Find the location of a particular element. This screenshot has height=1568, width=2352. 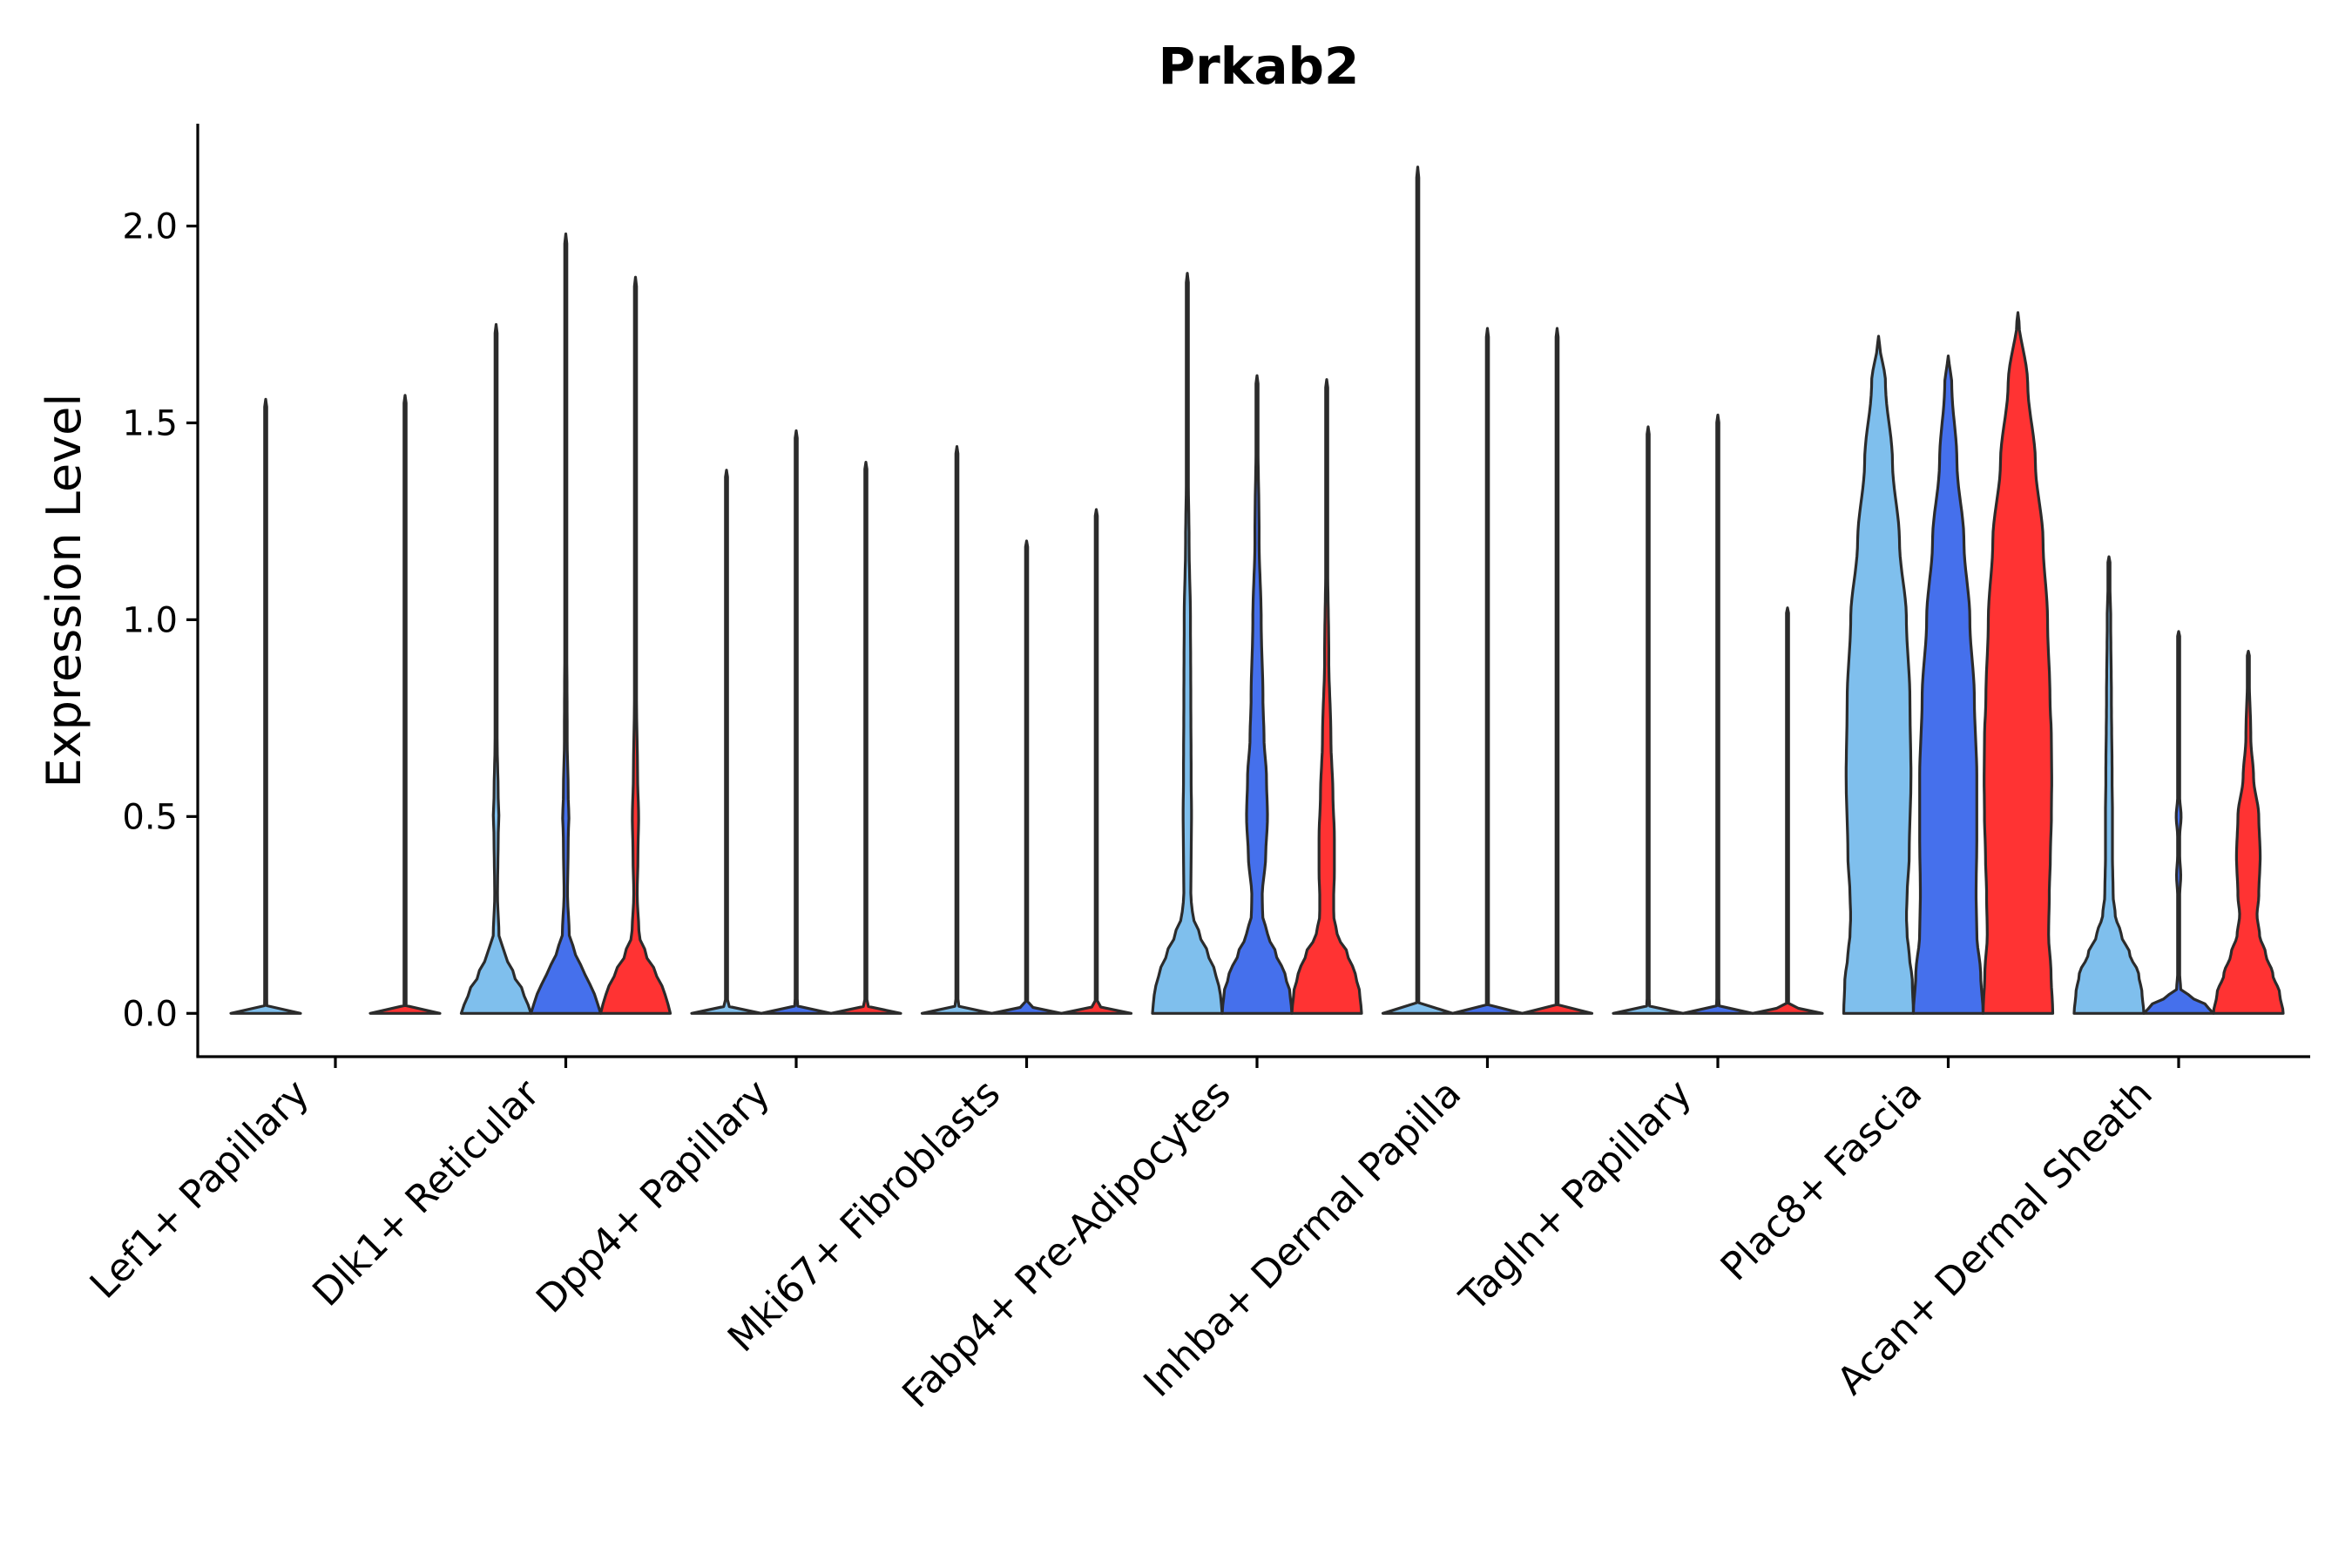

y-tick-label: 1.5 is located at coordinates (150, 423).